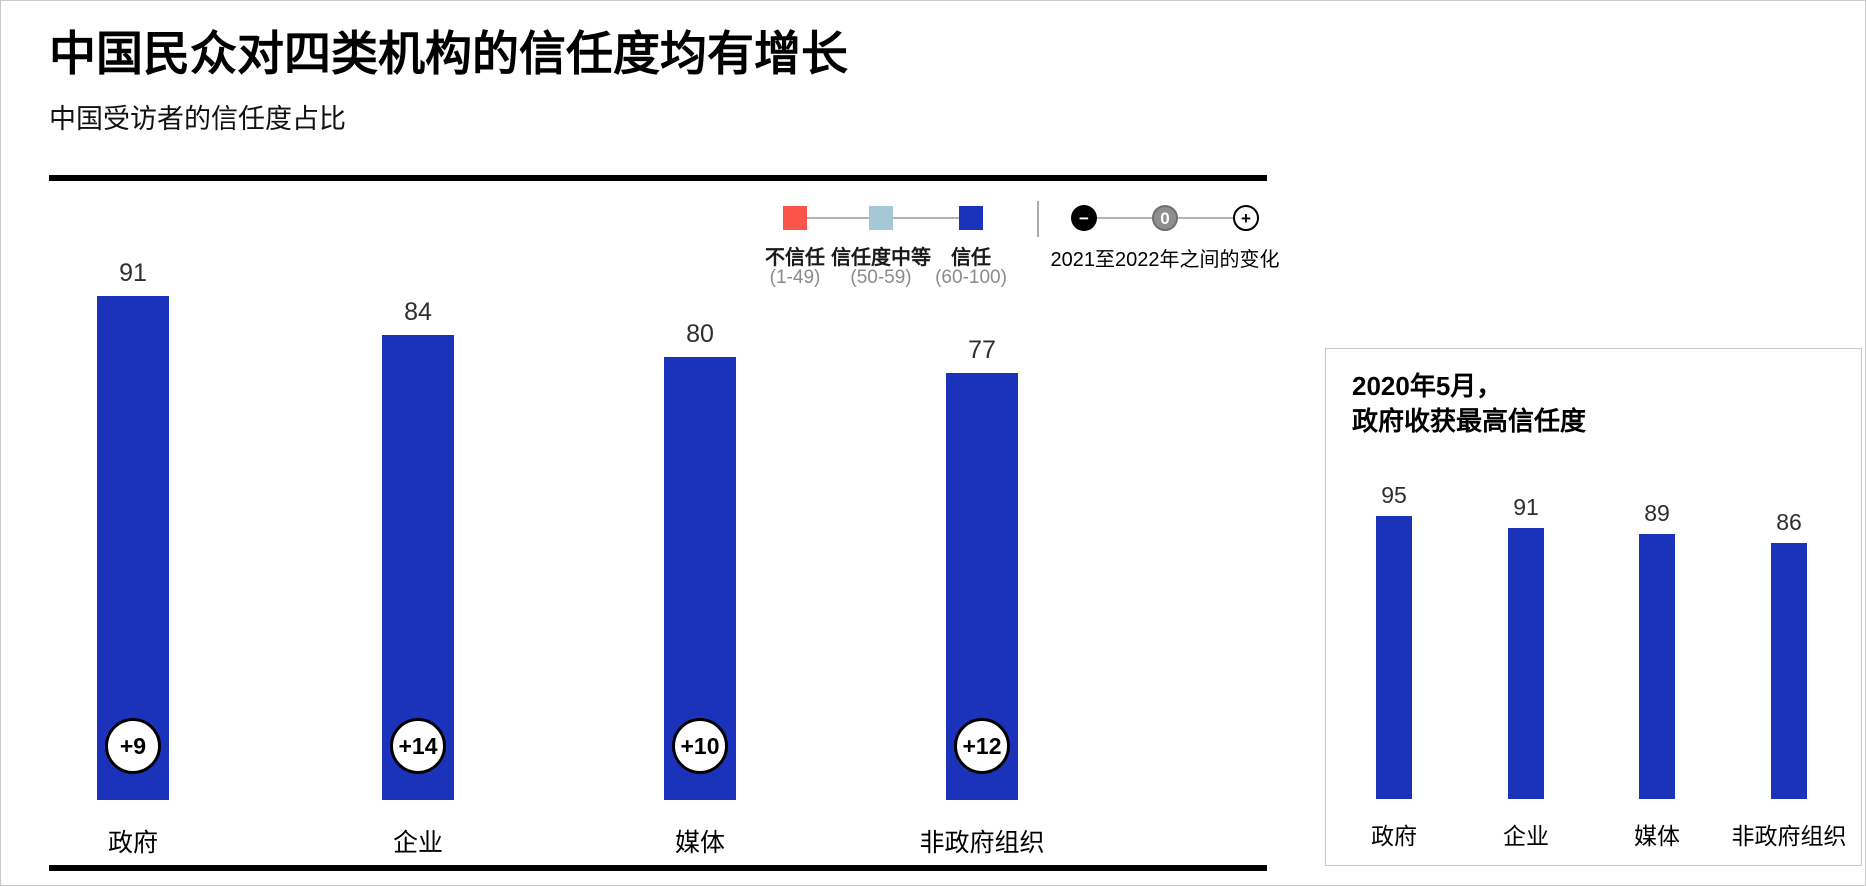 The image size is (1866, 886). Describe the element at coordinates (971, 277) in the screenshot. I see `legend-range-trust: (60-100)` at that location.